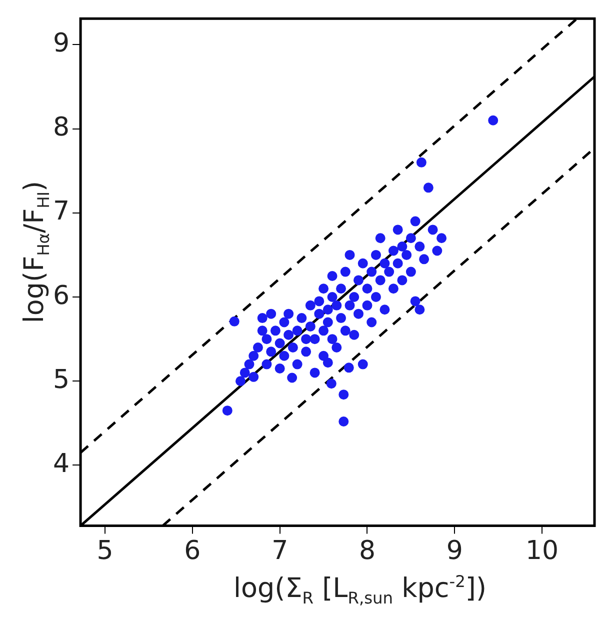  I want to click on x-axis-title: log(Σ$_{R}$ [L$_{R,sun}$ kpc$^{-2}$]), so click(360, 590).